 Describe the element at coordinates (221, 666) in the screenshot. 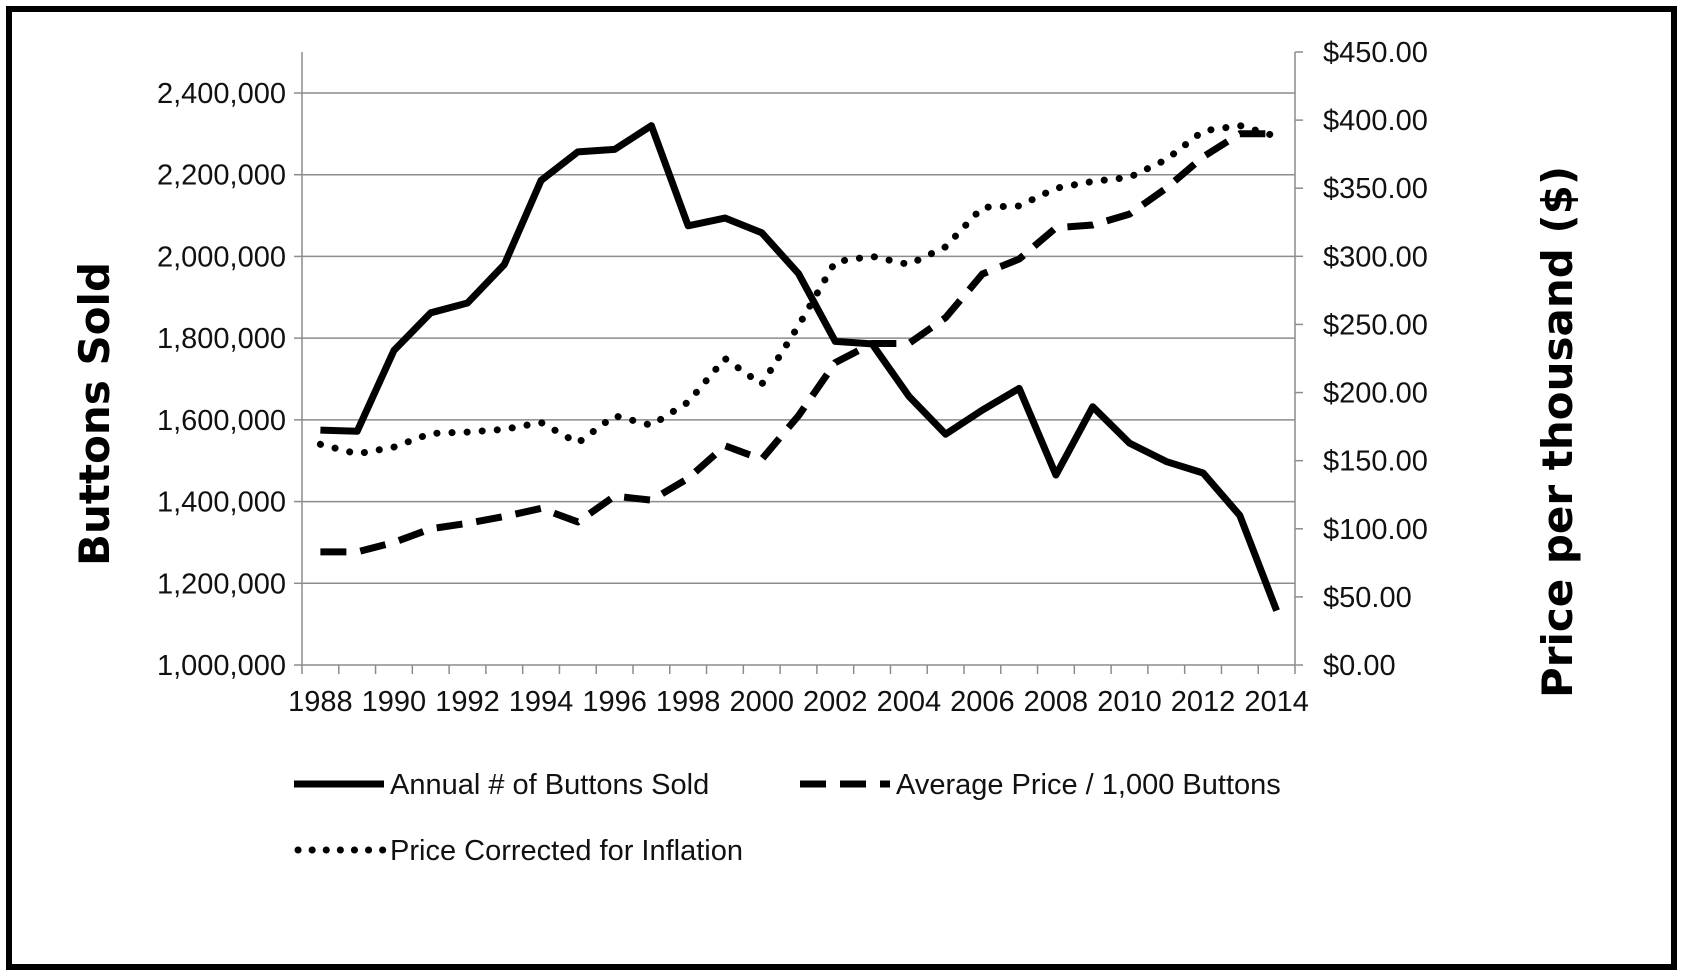

I see `y-left-tick-label: 1,000,000` at that location.